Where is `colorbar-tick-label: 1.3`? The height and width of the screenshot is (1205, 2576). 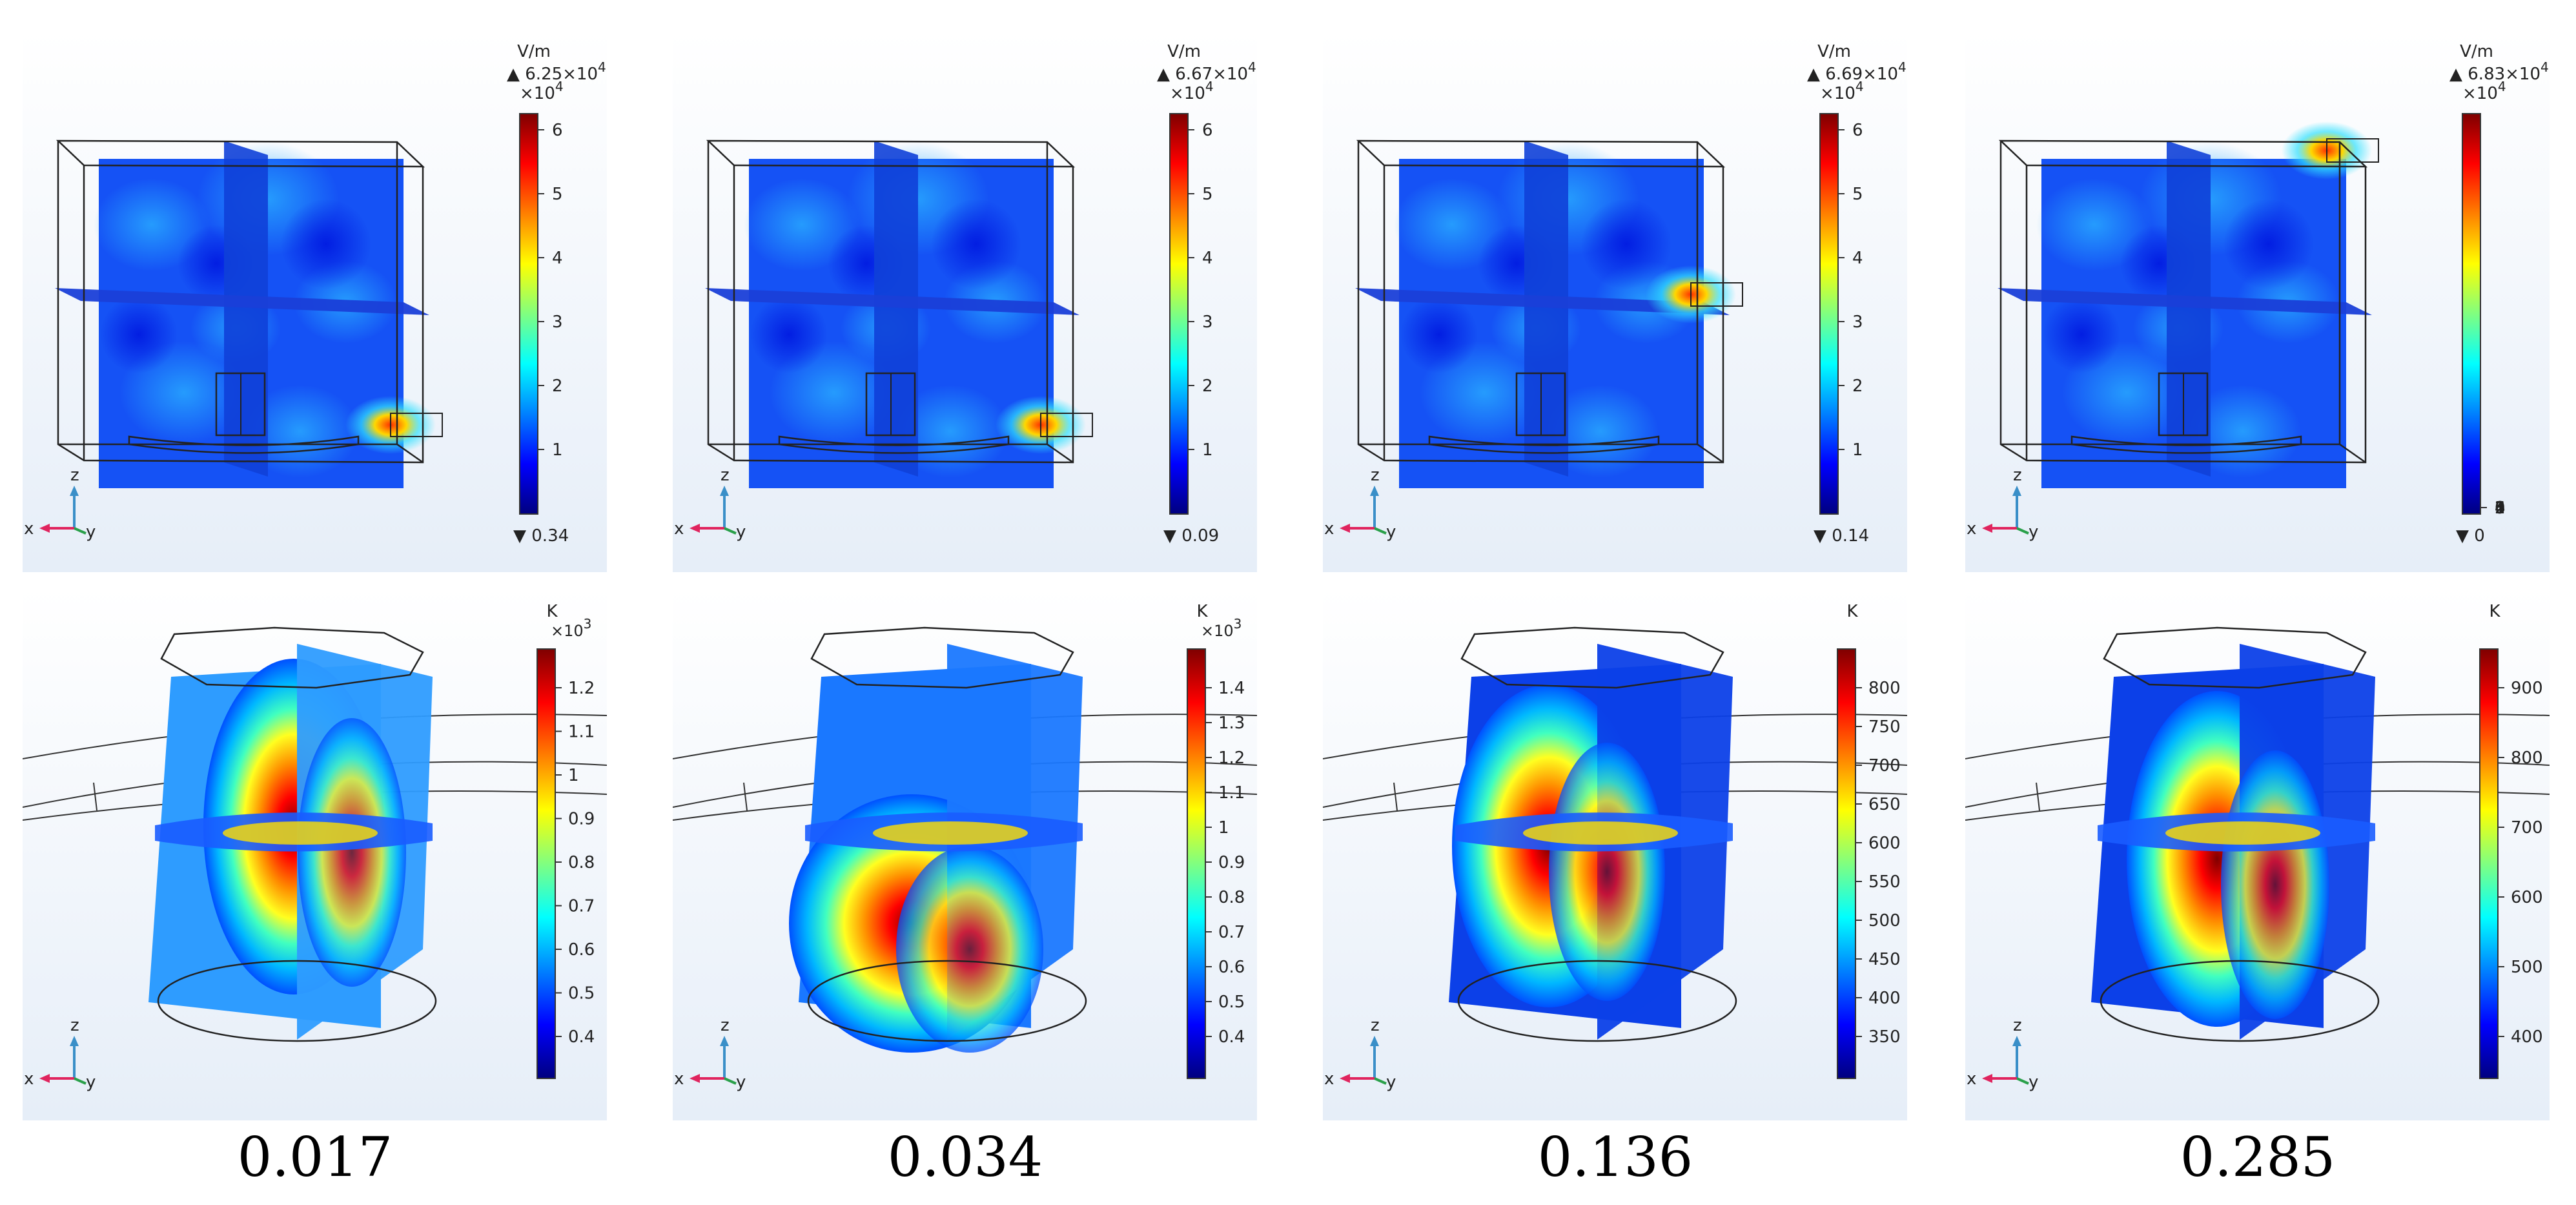
colorbar-tick-label: 1.3 is located at coordinates (1232, 723).